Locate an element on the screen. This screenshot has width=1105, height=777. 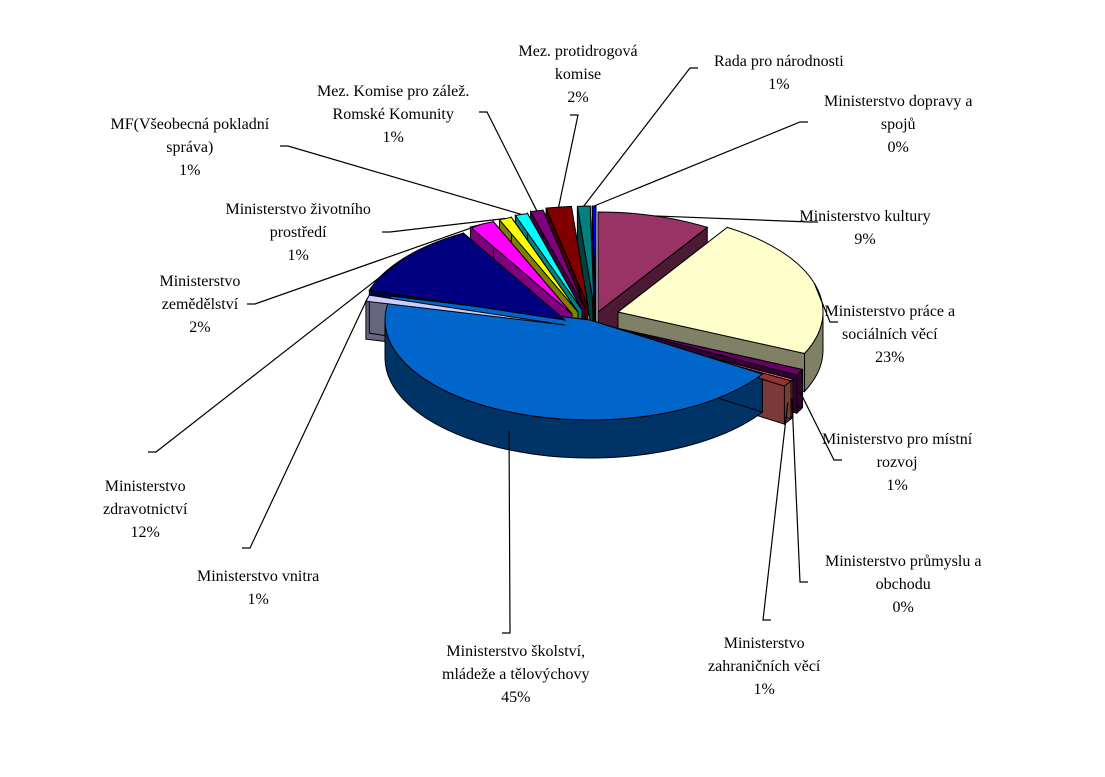
slice-percent: 23% is located at coordinates (890, 357).